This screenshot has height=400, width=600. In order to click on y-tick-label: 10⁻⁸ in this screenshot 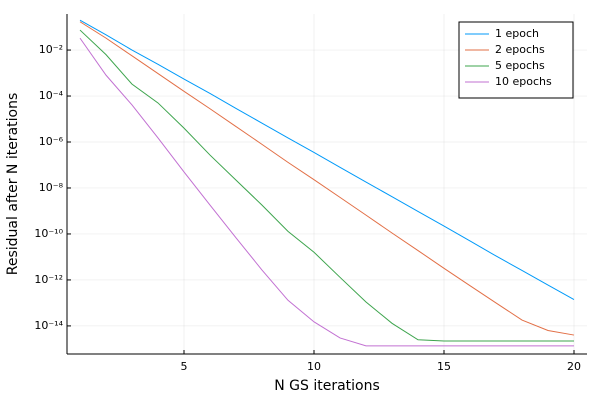, I will do `click(51, 187)`.